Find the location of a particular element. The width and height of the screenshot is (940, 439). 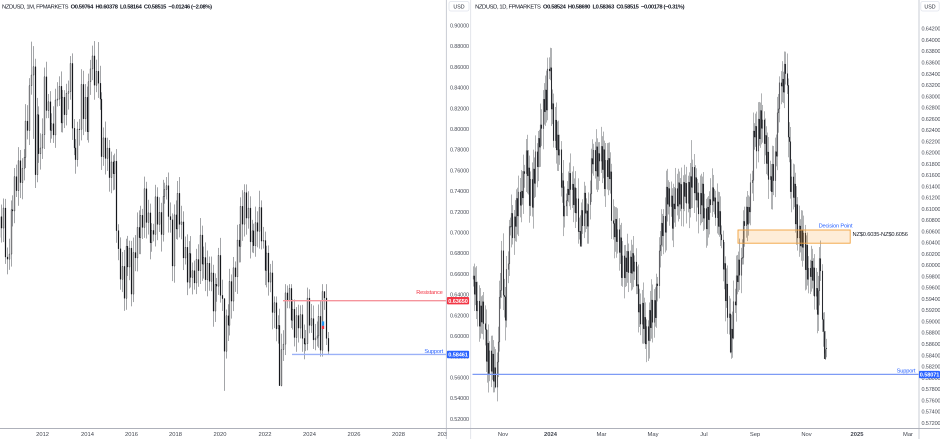

svg-text: 0.59000 is located at coordinates (931, 323).